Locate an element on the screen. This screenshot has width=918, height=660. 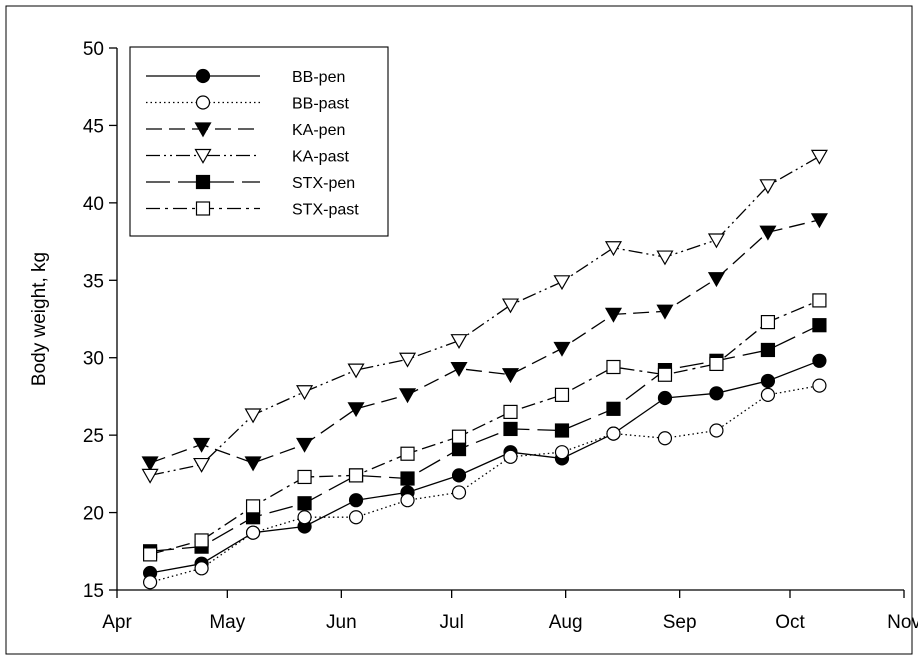
y-axis-title: Body weight, kg is located at coordinates (39, 319).